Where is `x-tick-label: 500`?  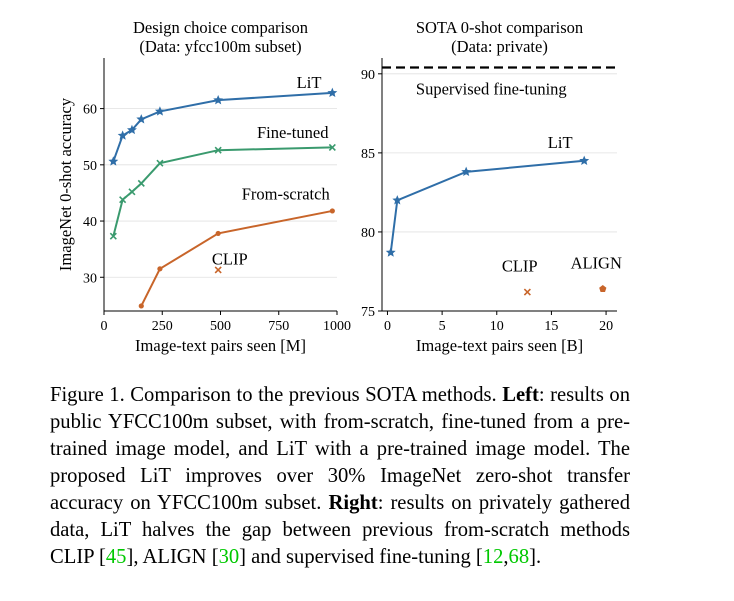
x-tick-label: 500 is located at coordinates (220, 326).